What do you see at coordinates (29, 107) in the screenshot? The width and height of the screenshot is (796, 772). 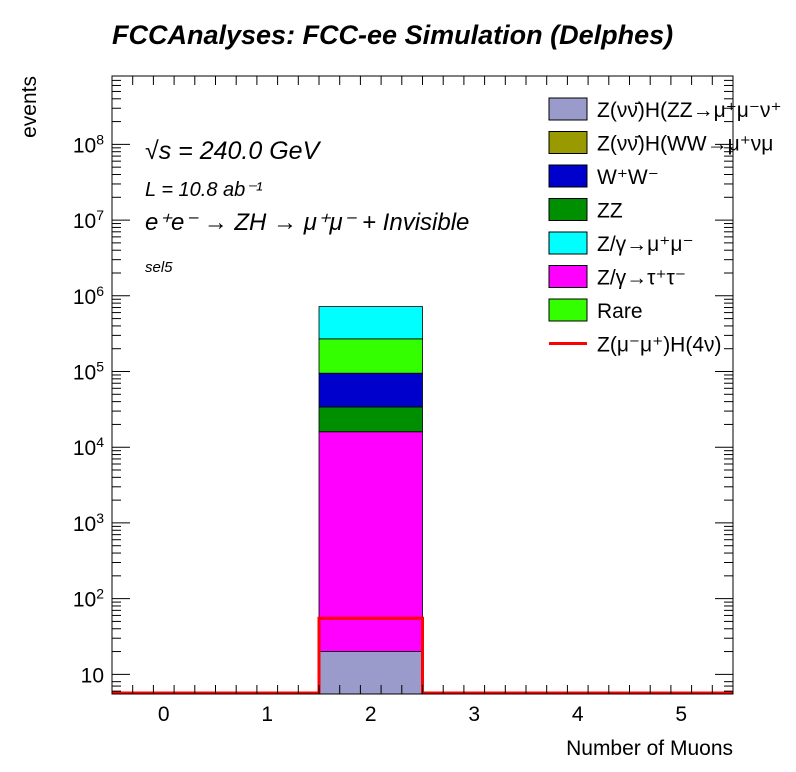 I see `y-axis-label: events` at bounding box center [29, 107].